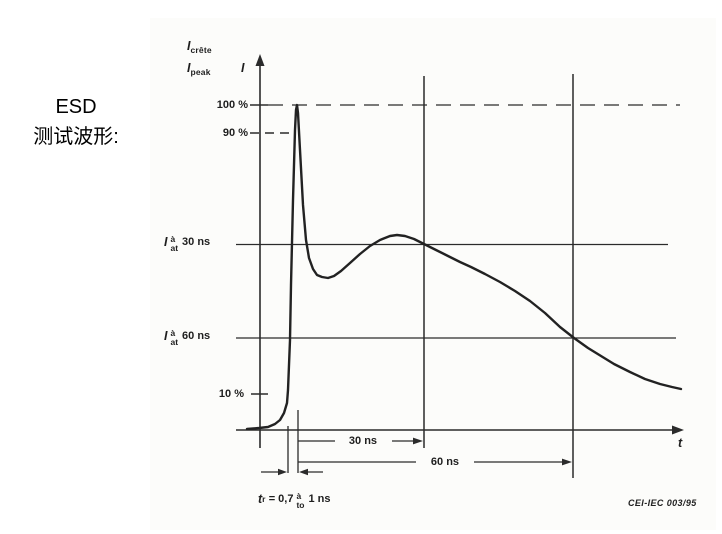 This screenshot has width=722, height=534. I want to click on level-label-100: 100 %, so click(232, 105).